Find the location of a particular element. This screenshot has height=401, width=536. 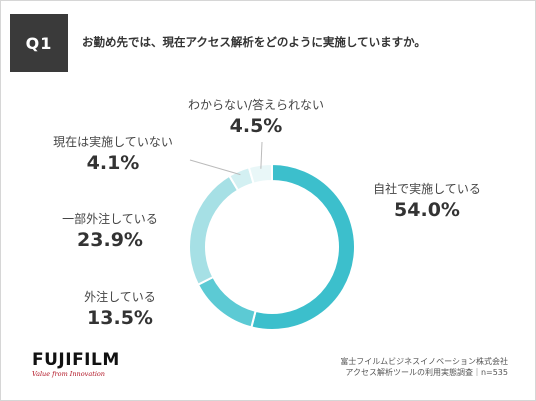

slice-outsourced is located at coordinates (226, 302).